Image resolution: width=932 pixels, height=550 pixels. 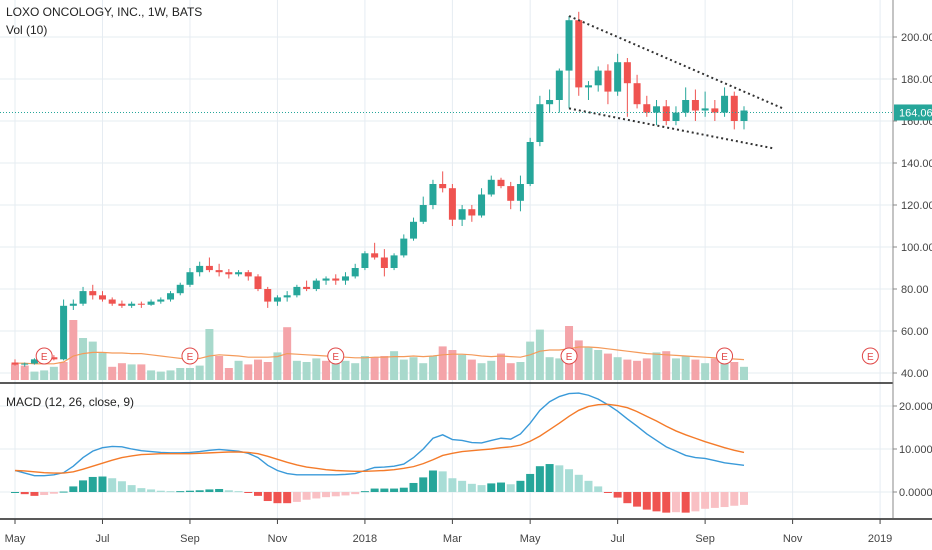 What do you see at coordinates (915, 290) in the screenshot?
I see `price-axis-label: 80.00` at bounding box center [915, 290].